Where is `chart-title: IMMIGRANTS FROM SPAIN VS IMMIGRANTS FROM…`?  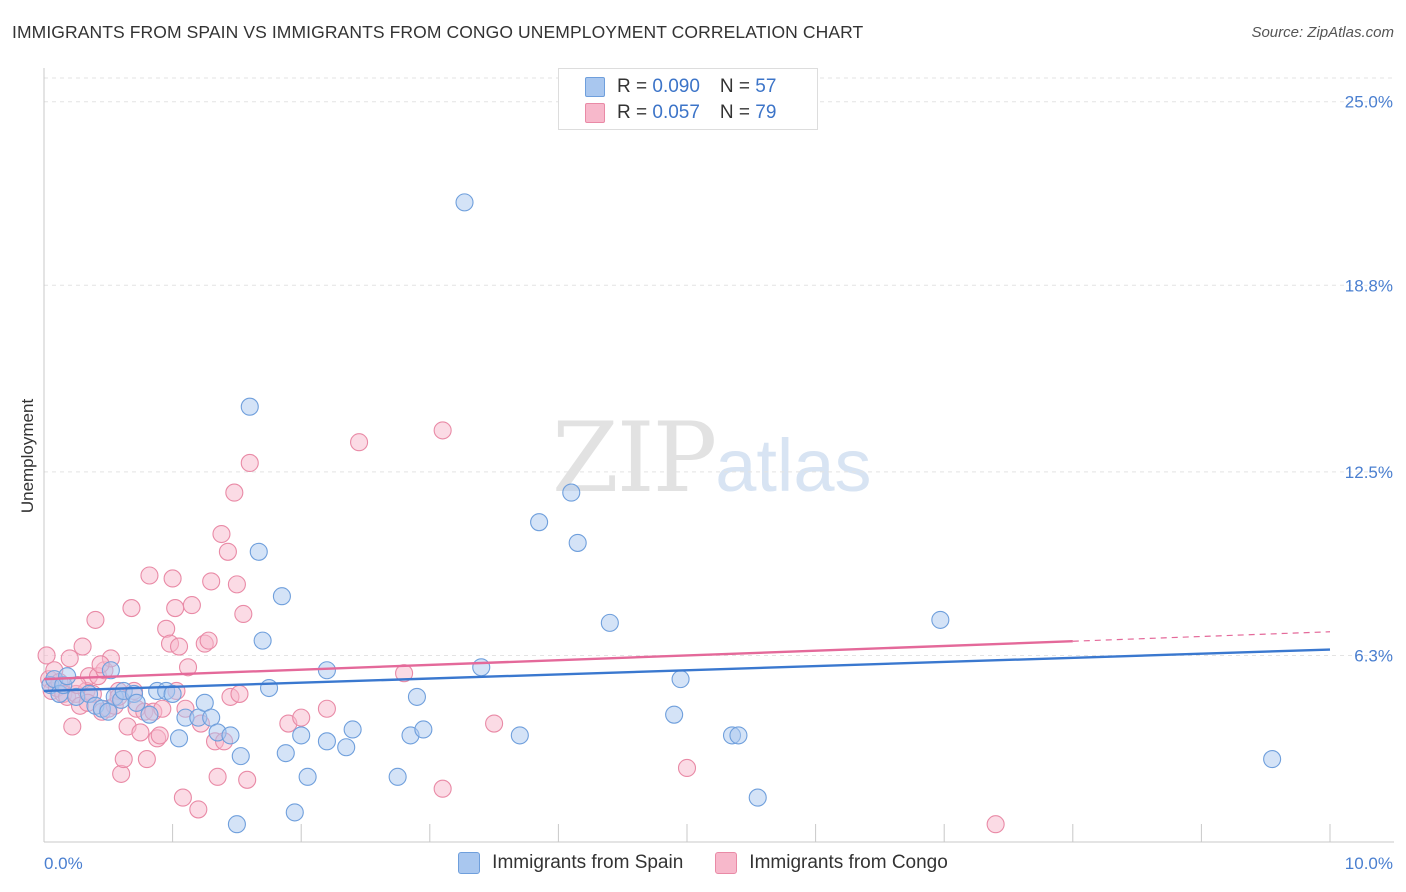
chart-title: IMMIGRANTS FROM SPAIN VS IMMIGRANTS FROM… is located at coordinates (438, 32).